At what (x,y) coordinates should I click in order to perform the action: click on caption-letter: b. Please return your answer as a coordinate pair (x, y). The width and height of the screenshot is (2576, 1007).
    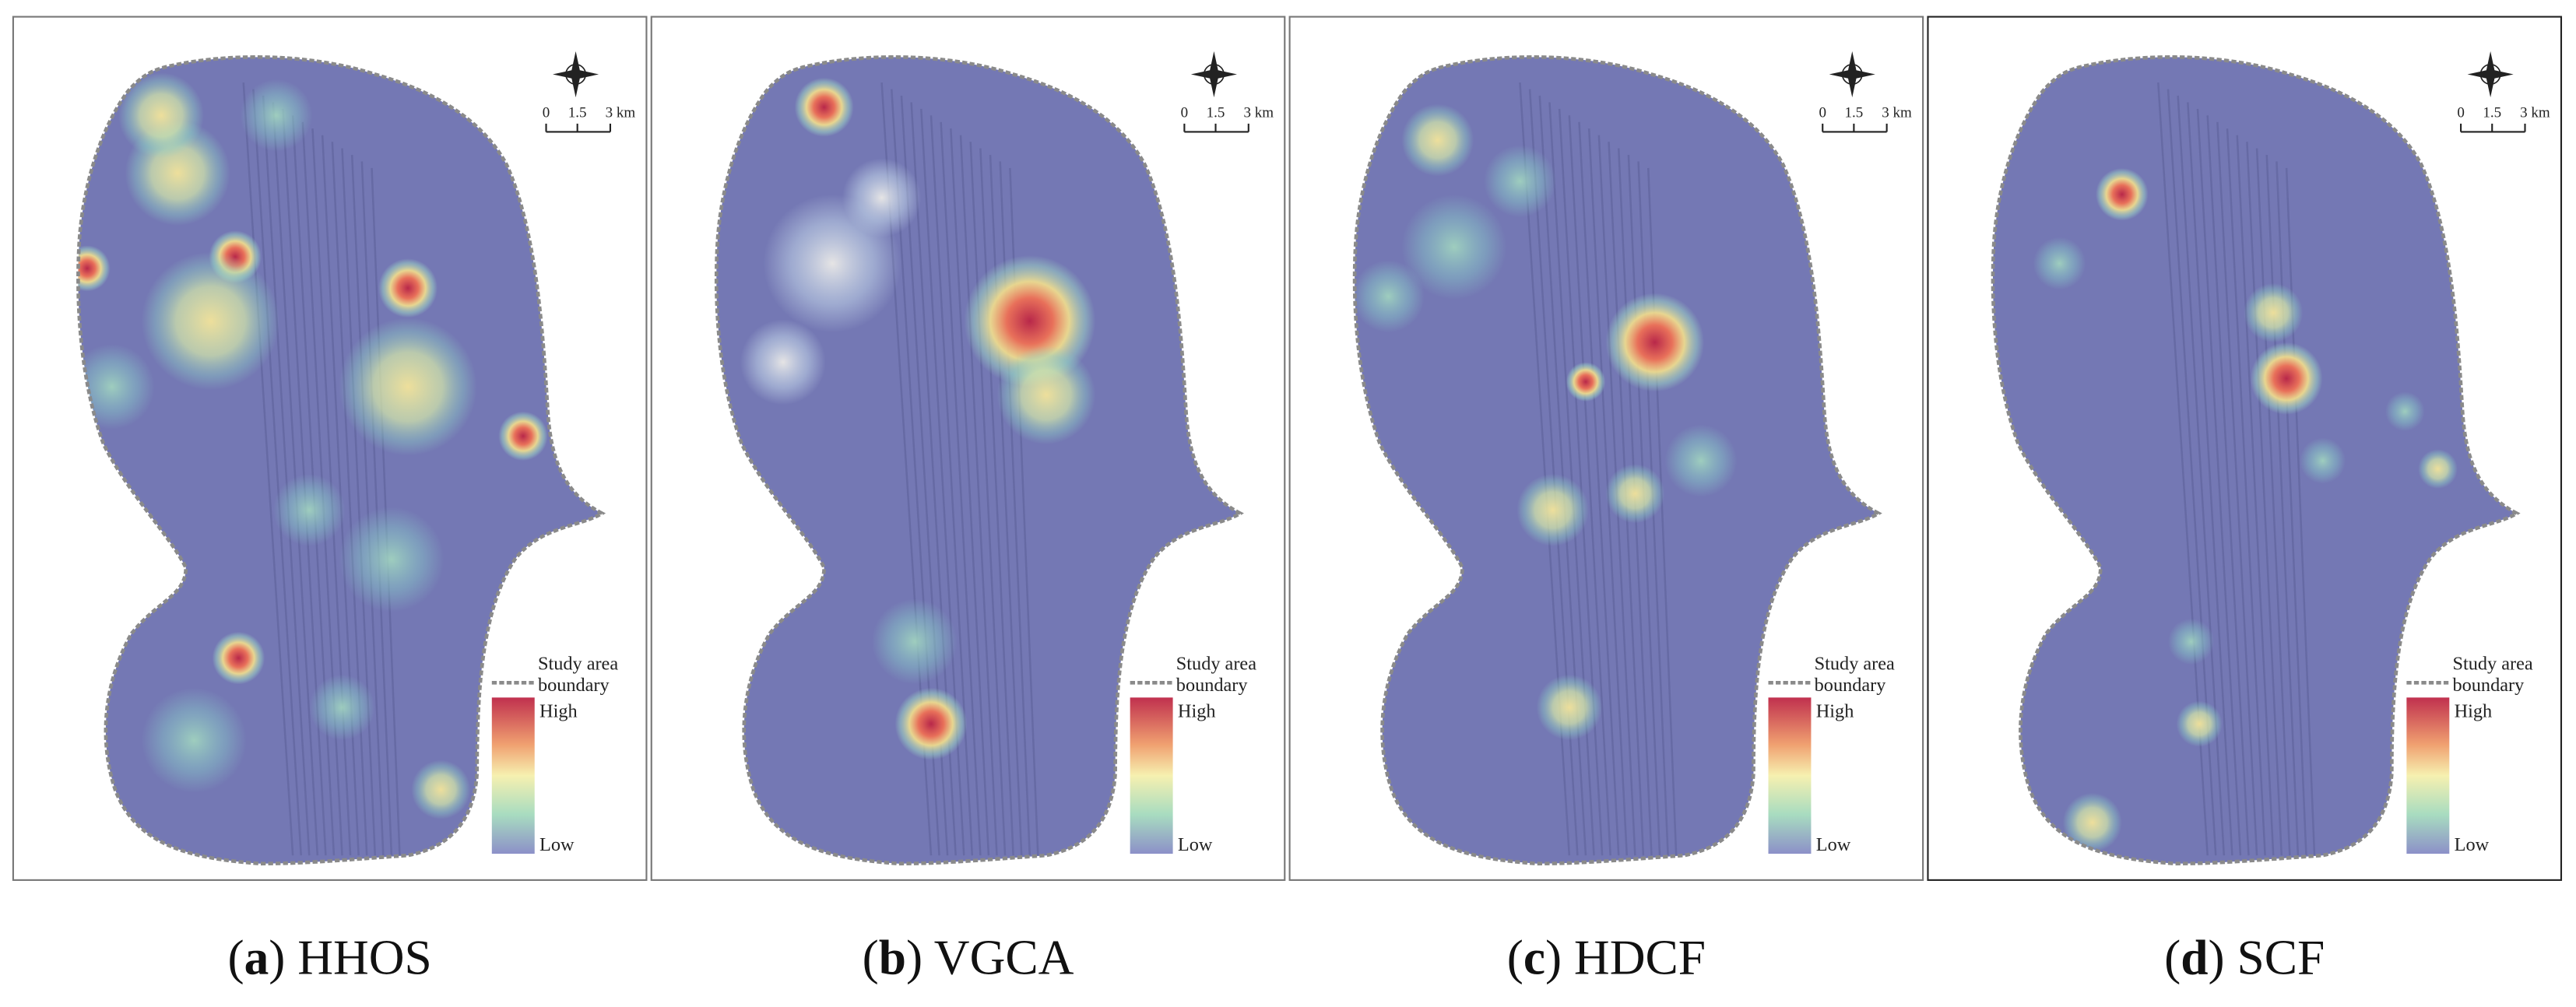
    Looking at the image, I should click on (893, 957).